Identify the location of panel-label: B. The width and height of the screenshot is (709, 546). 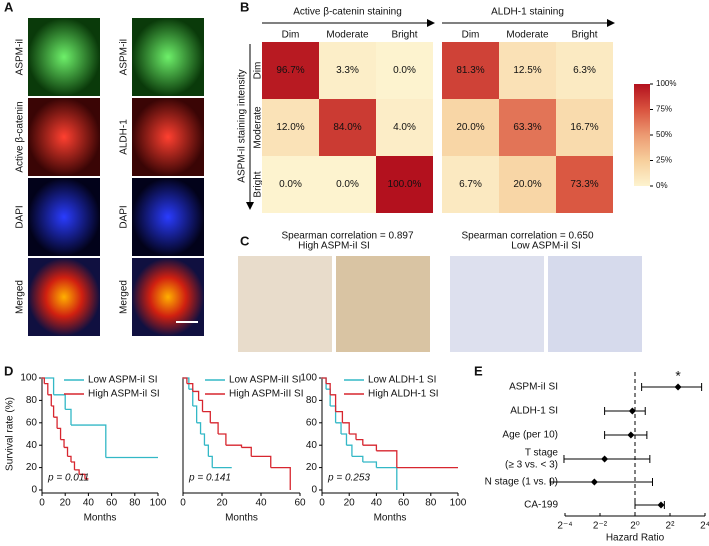
(244, 7).